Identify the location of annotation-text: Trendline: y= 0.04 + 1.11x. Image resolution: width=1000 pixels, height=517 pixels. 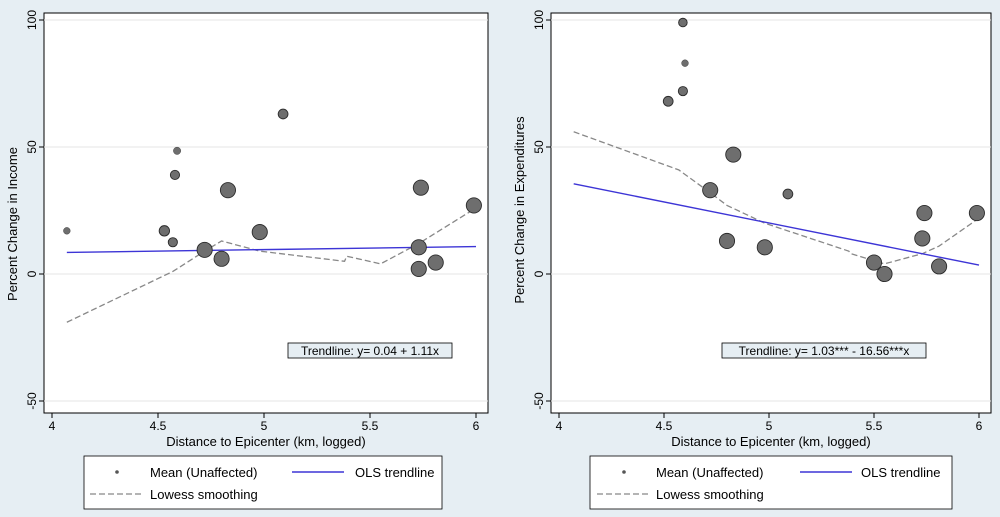
(370, 351).